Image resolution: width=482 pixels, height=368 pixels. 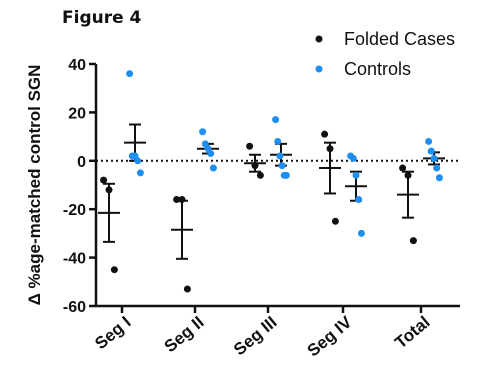 What do you see at coordinates (330, 336) in the screenshot?
I see `x-tick-label: Seg IV` at bounding box center [330, 336].